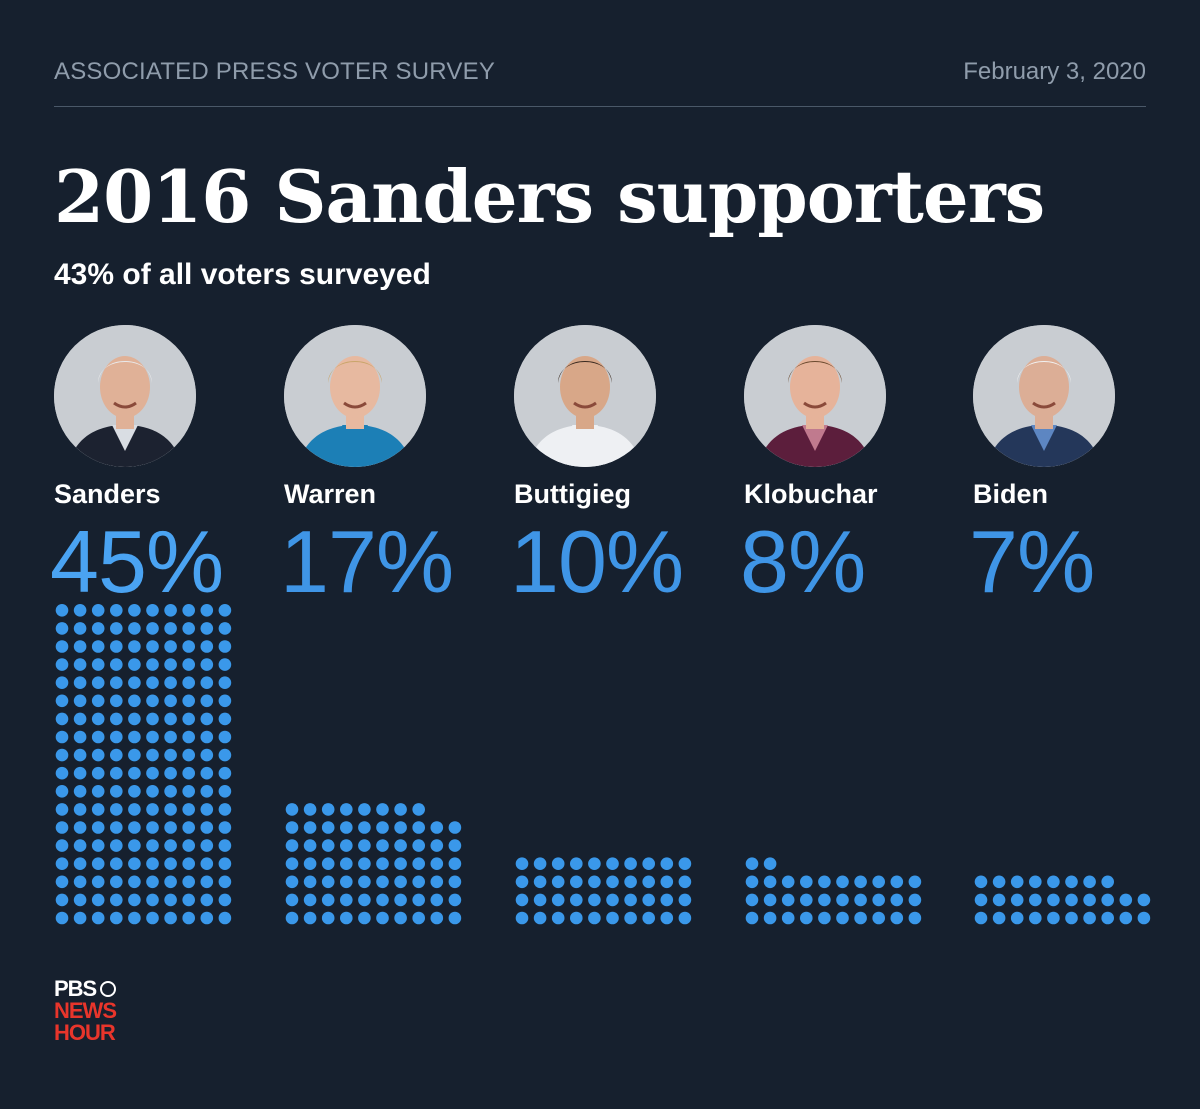  I want to click on candidate-percentage: 17%, so click(367, 561).